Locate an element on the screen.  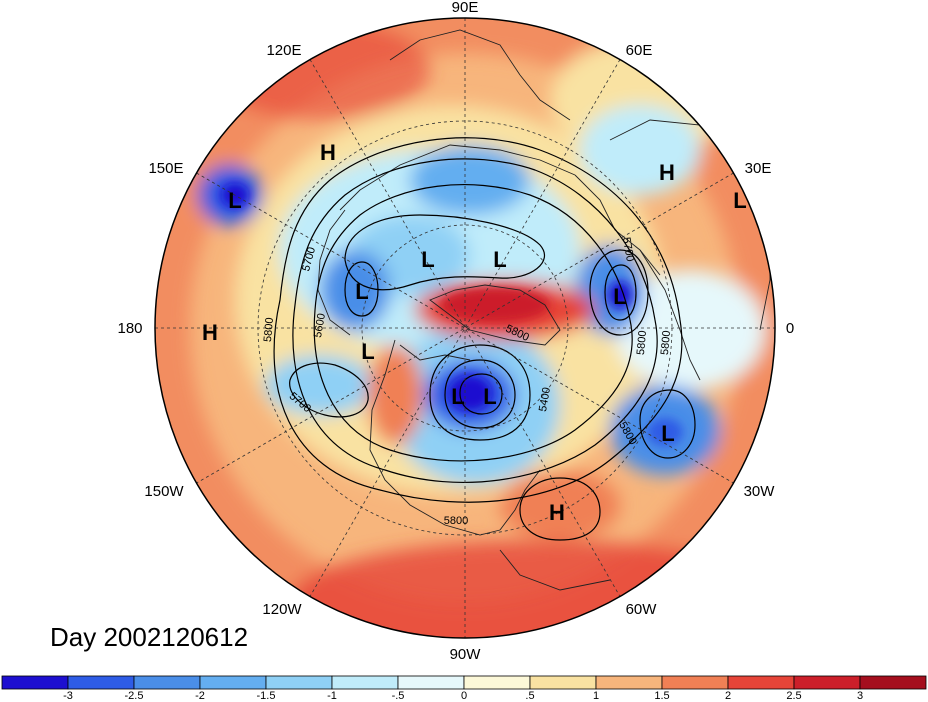
contour-label: 5700 is located at coordinates (628, 249).